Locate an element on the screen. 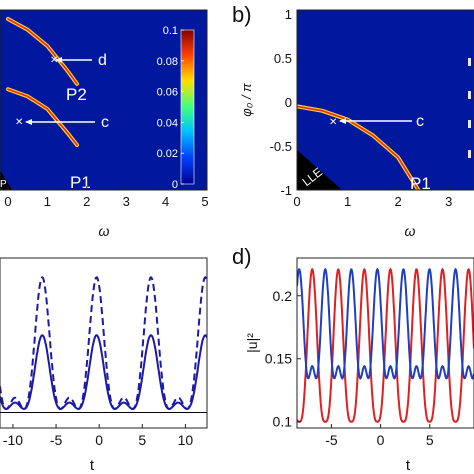 The image size is (474, 474). panel-d-y-tick-label: 0.2 is located at coordinates (283, 296).